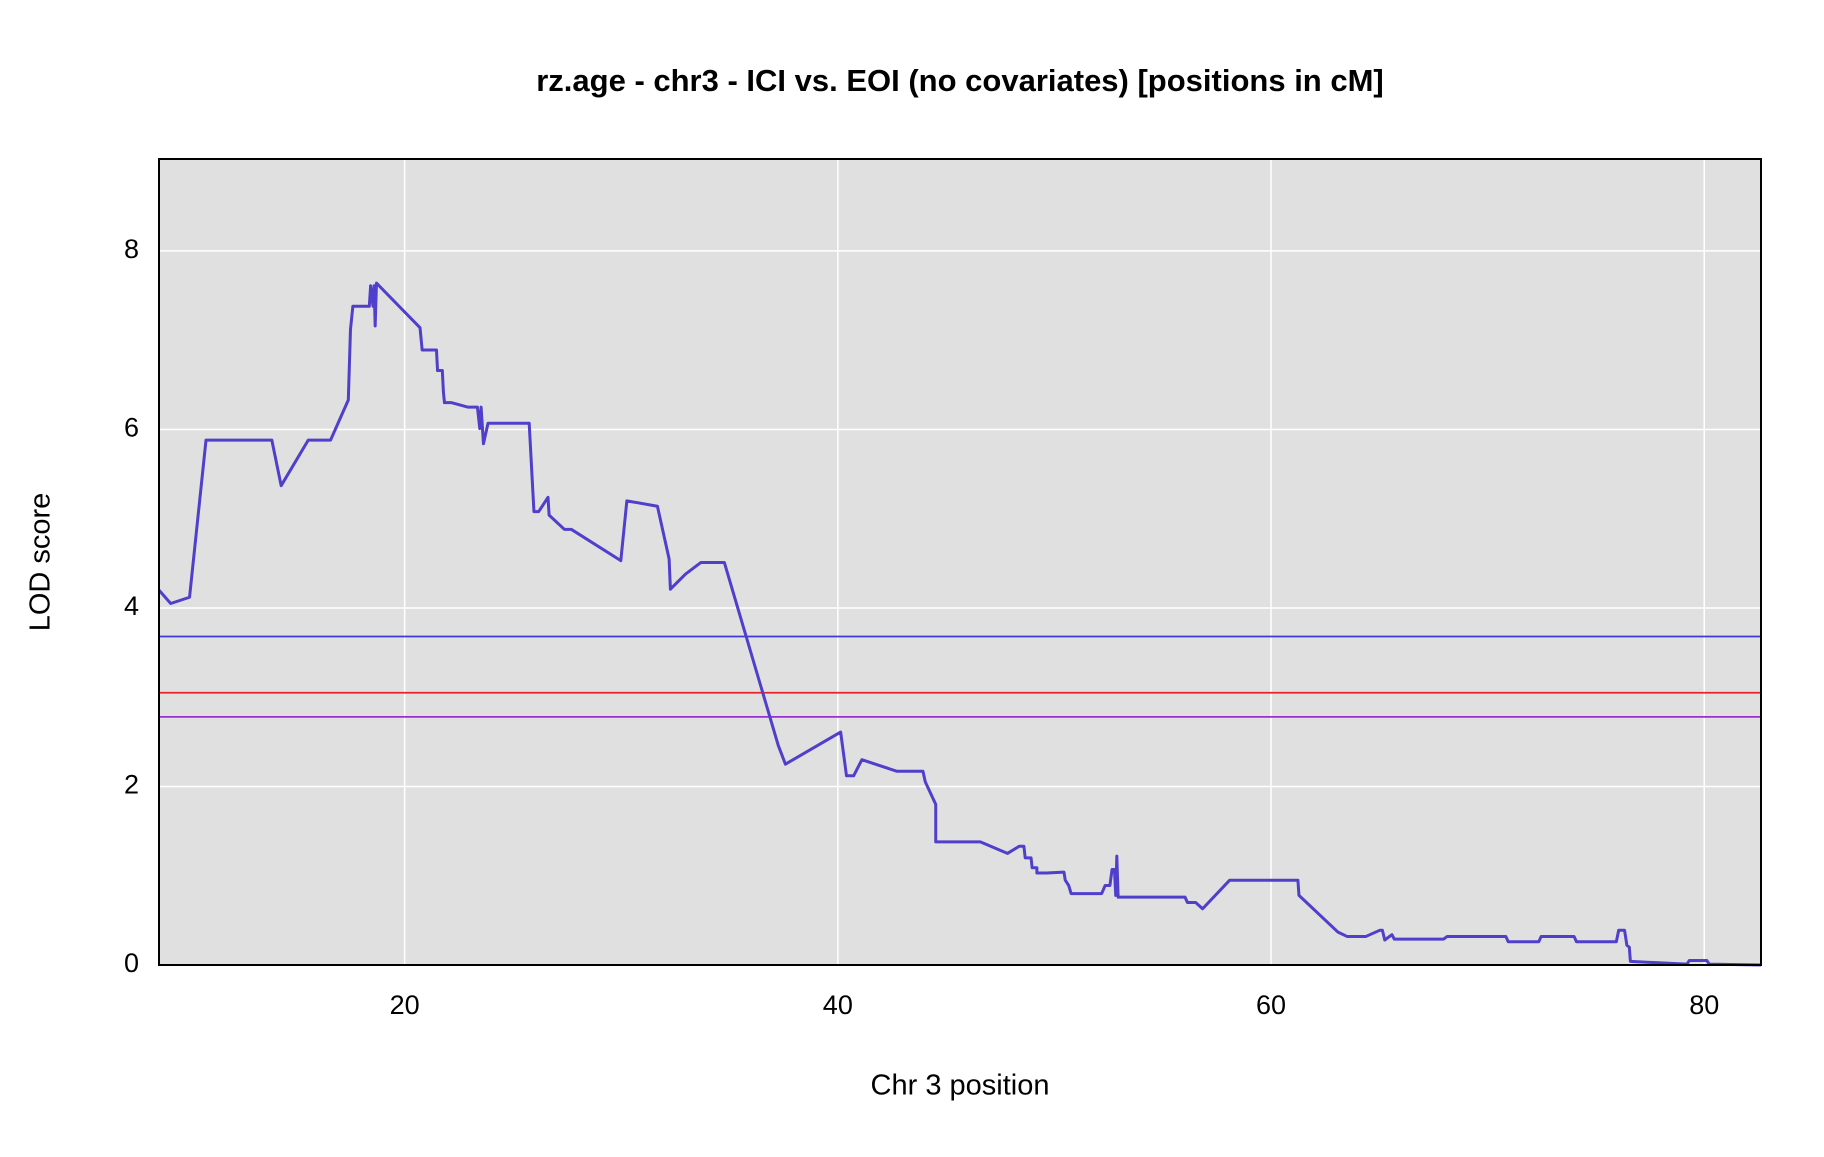 The width and height of the screenshot is (1824, 1157). Describe the element at coordinates (1704, 1005) in the screenshot. I see `x-tick-label: 80` at that location.